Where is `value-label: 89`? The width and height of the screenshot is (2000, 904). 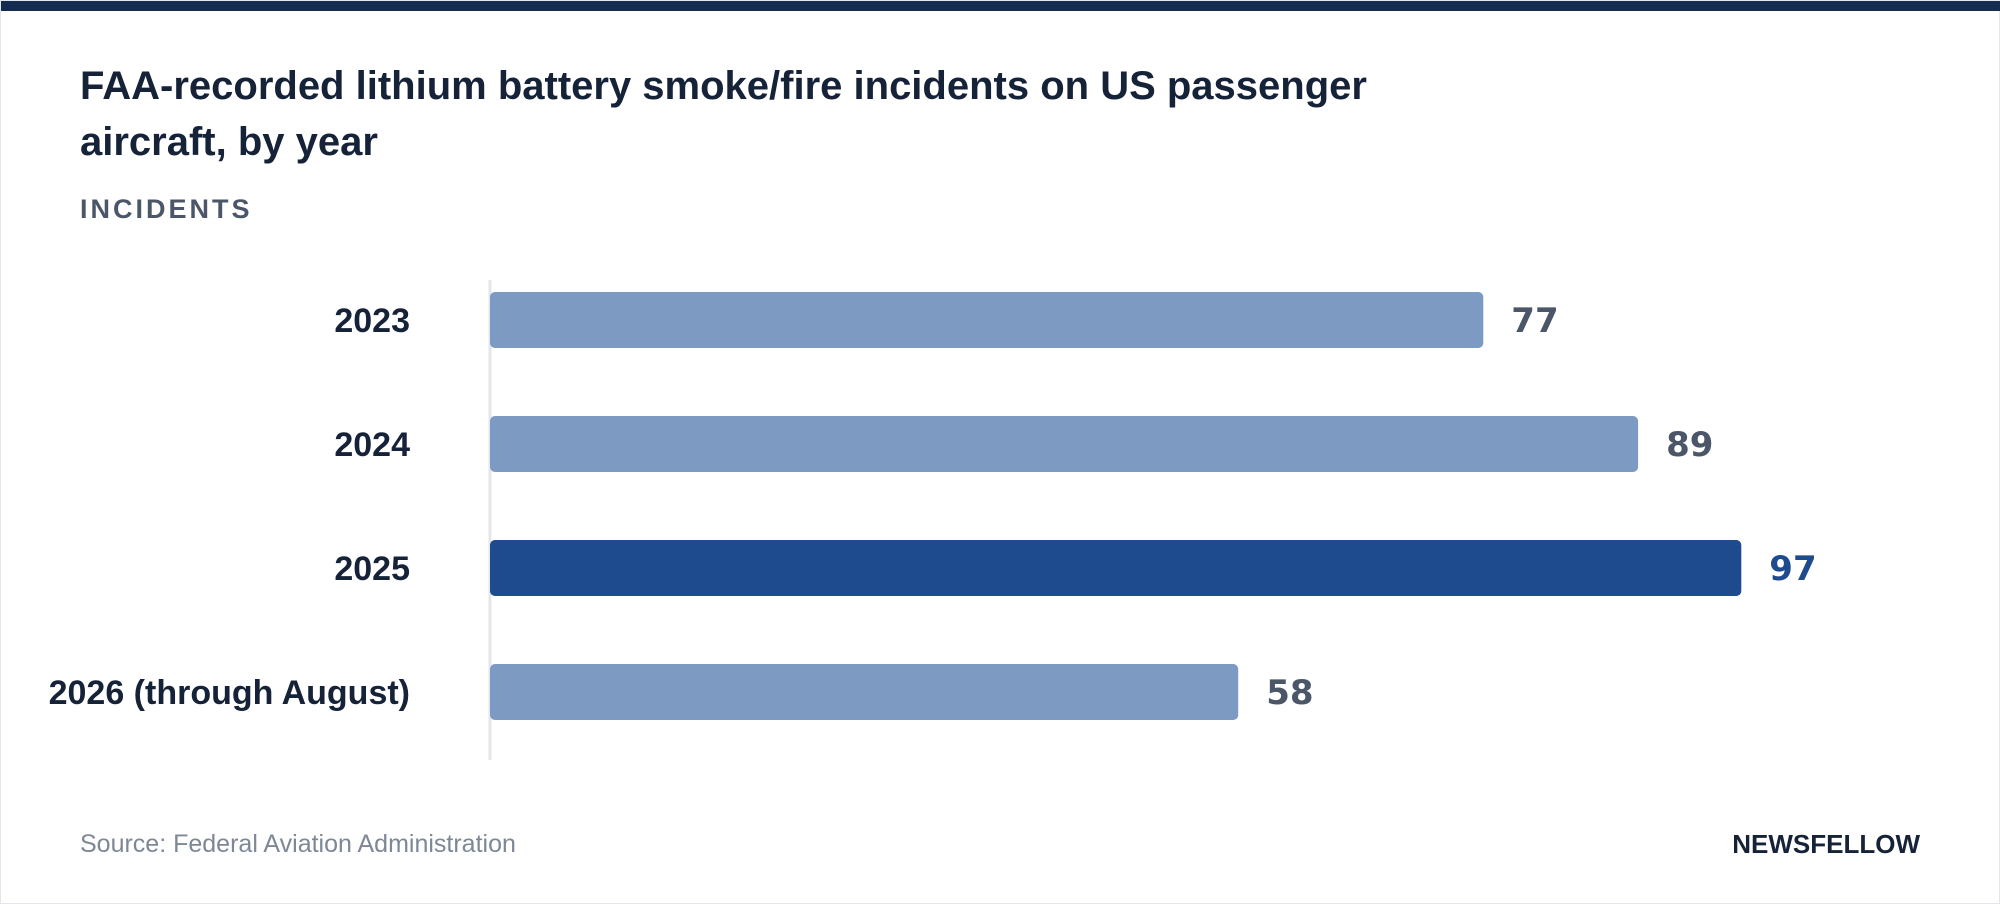
value-label: 89 is located at coordinates (1689, 445).